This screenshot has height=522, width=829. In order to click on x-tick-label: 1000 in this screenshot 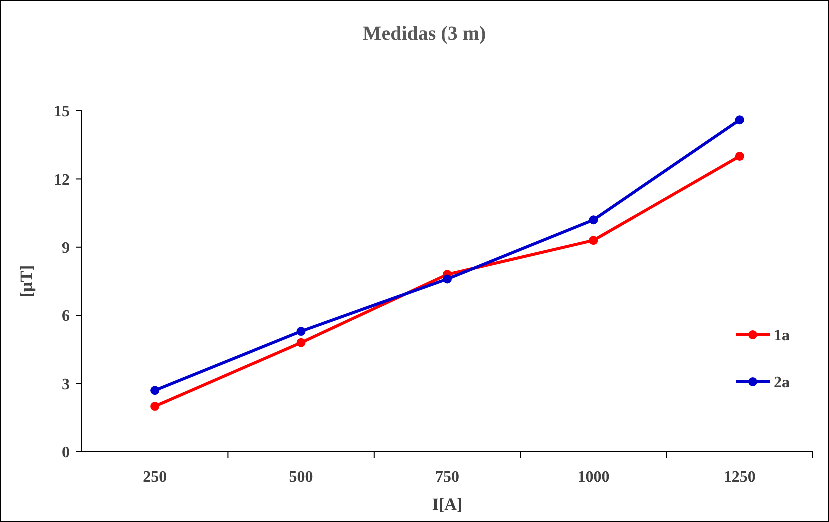, I will do `click(594, 477)`.